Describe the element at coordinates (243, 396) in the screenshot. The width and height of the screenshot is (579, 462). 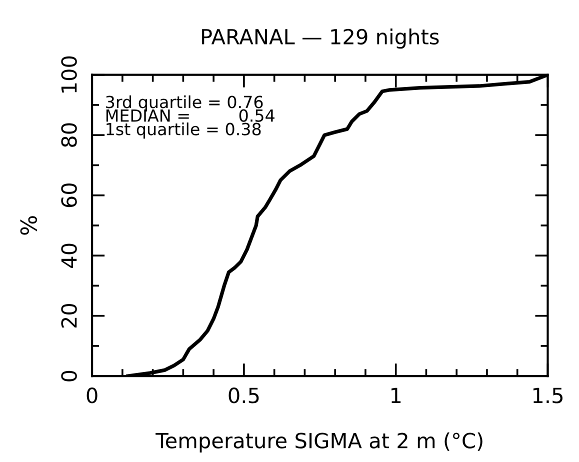
I see `x-tick-label: 0.5` at that location.